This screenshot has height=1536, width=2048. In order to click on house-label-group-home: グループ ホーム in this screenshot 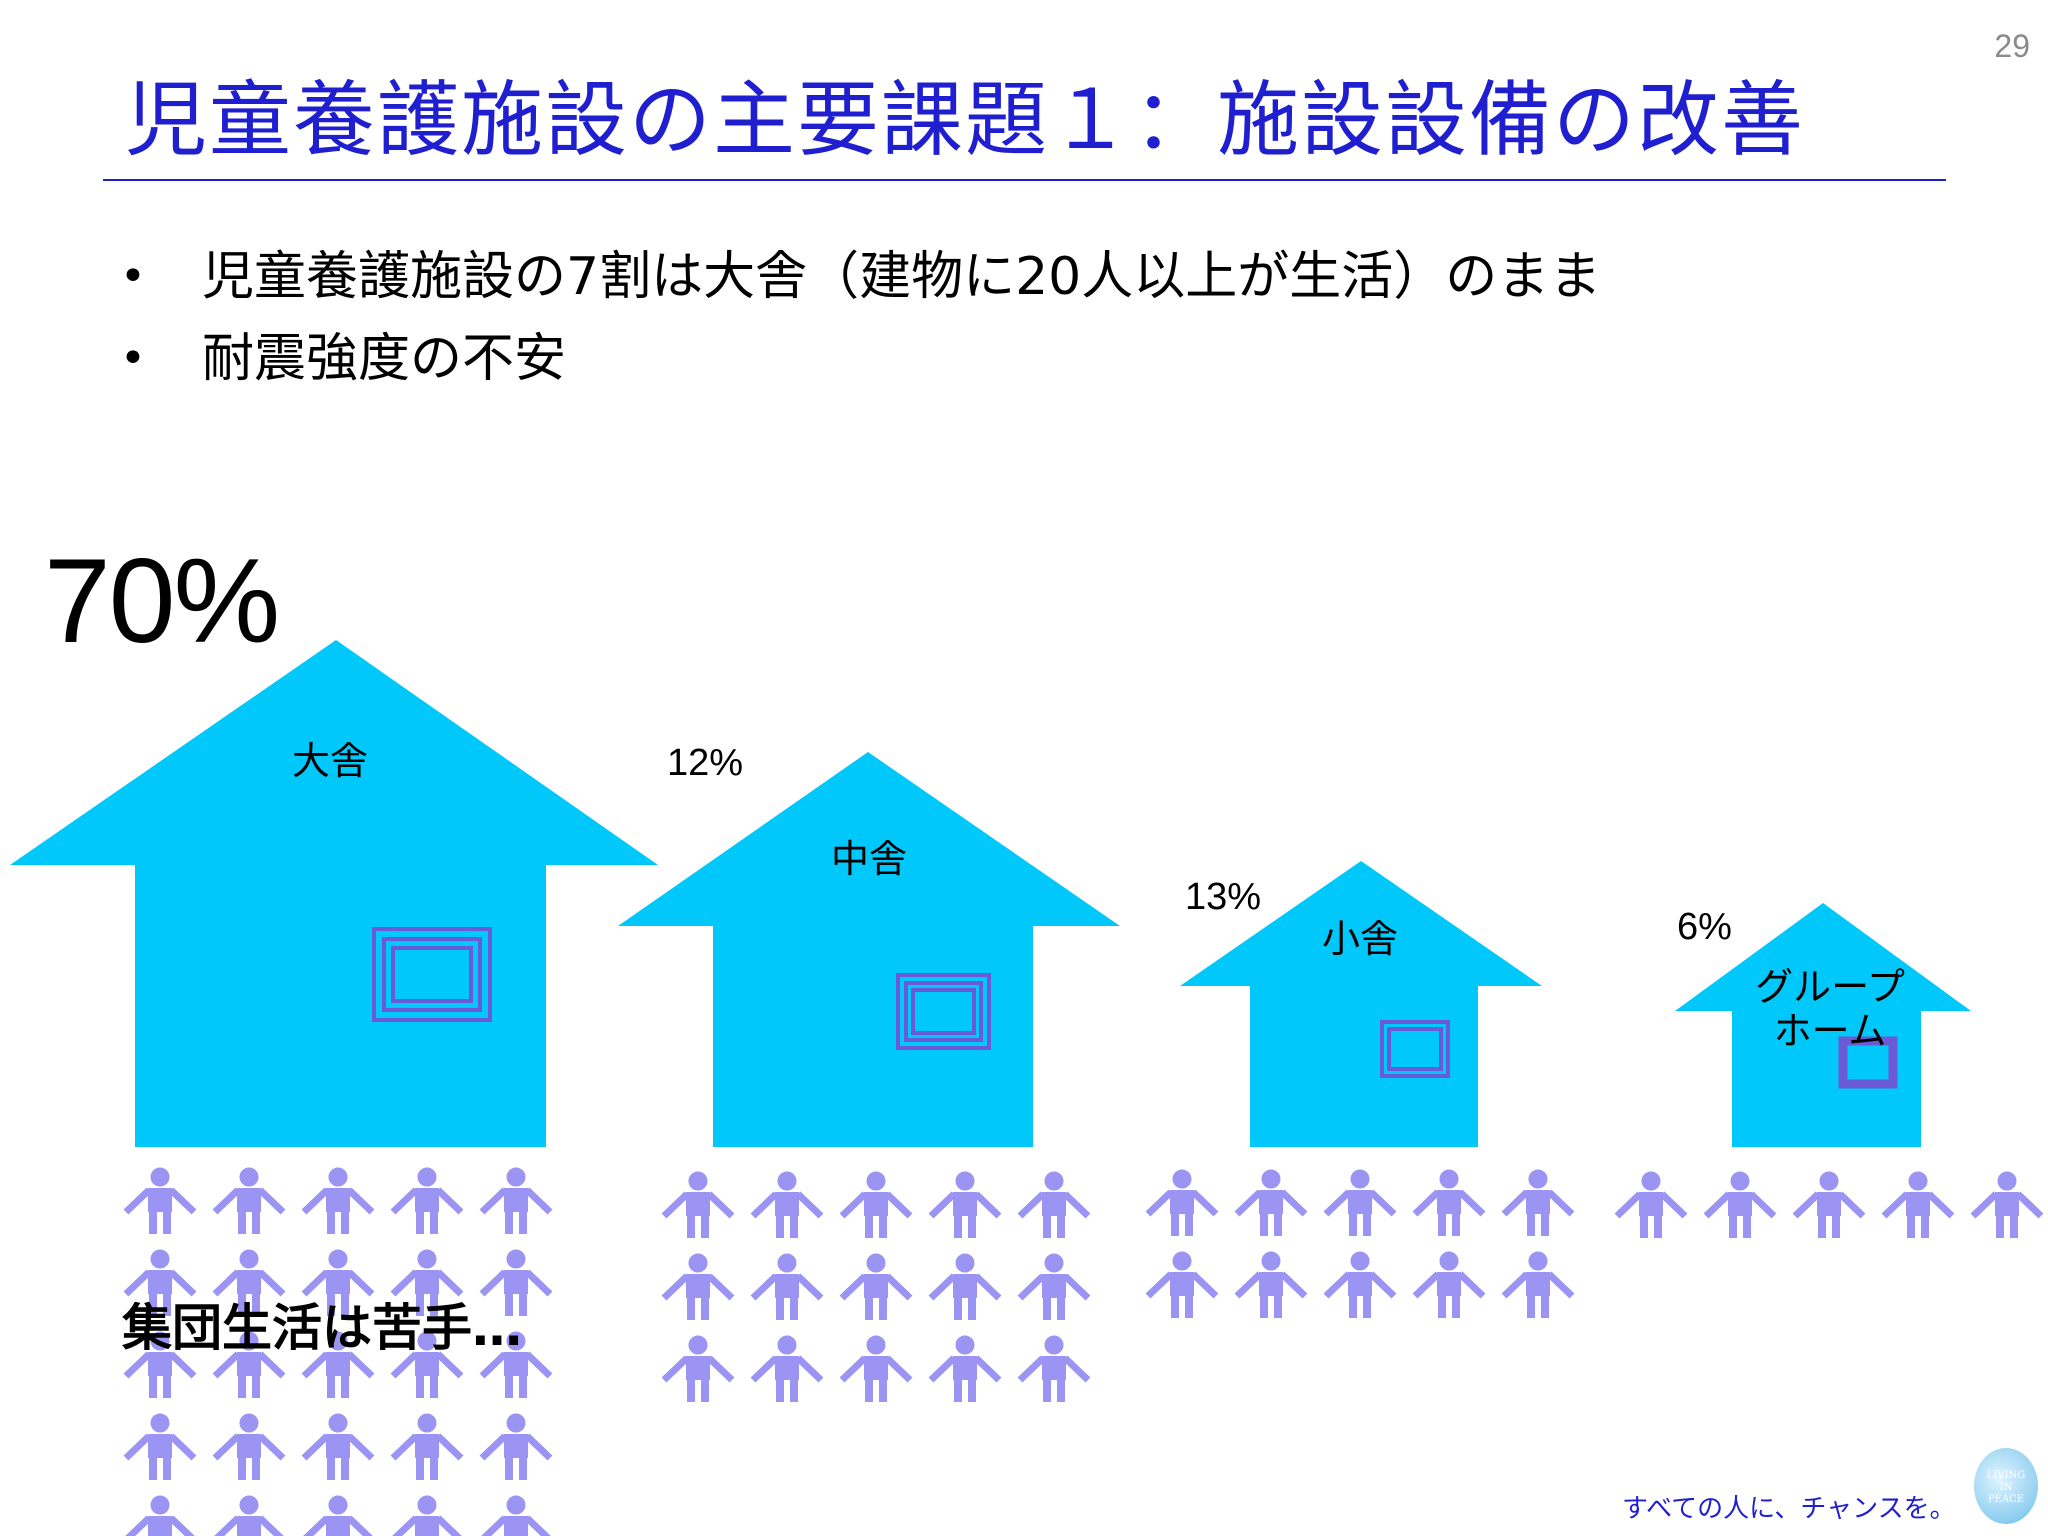, I will do `click(1830, 1009)`.